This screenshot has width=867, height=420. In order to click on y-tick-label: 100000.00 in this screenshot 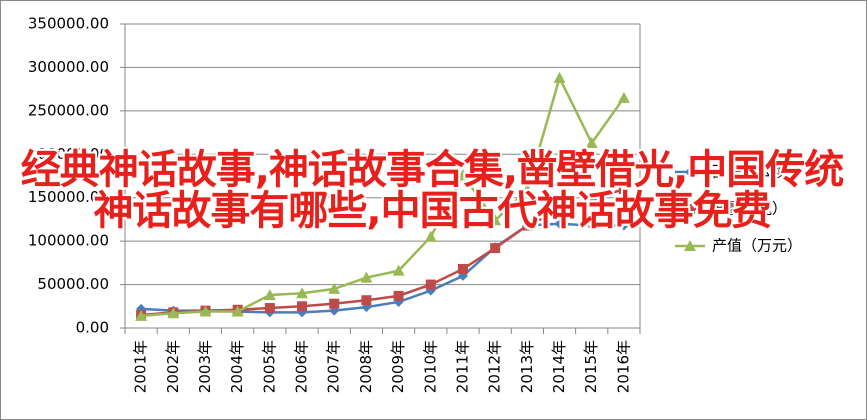, I will do `click(68, 241)`.